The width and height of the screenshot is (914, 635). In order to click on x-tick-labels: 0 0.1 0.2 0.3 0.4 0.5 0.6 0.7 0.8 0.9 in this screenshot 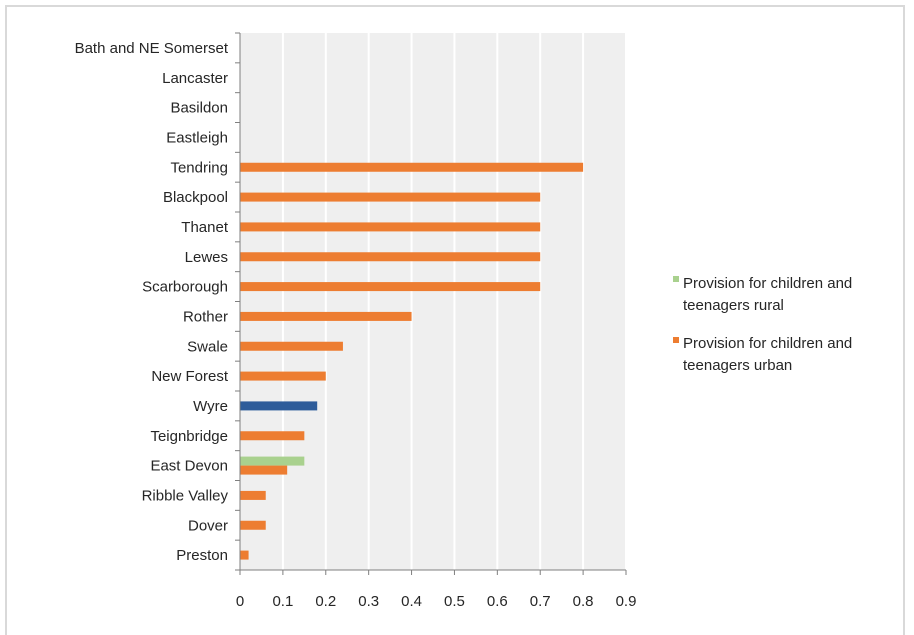, I will do `click(436, 601)`.